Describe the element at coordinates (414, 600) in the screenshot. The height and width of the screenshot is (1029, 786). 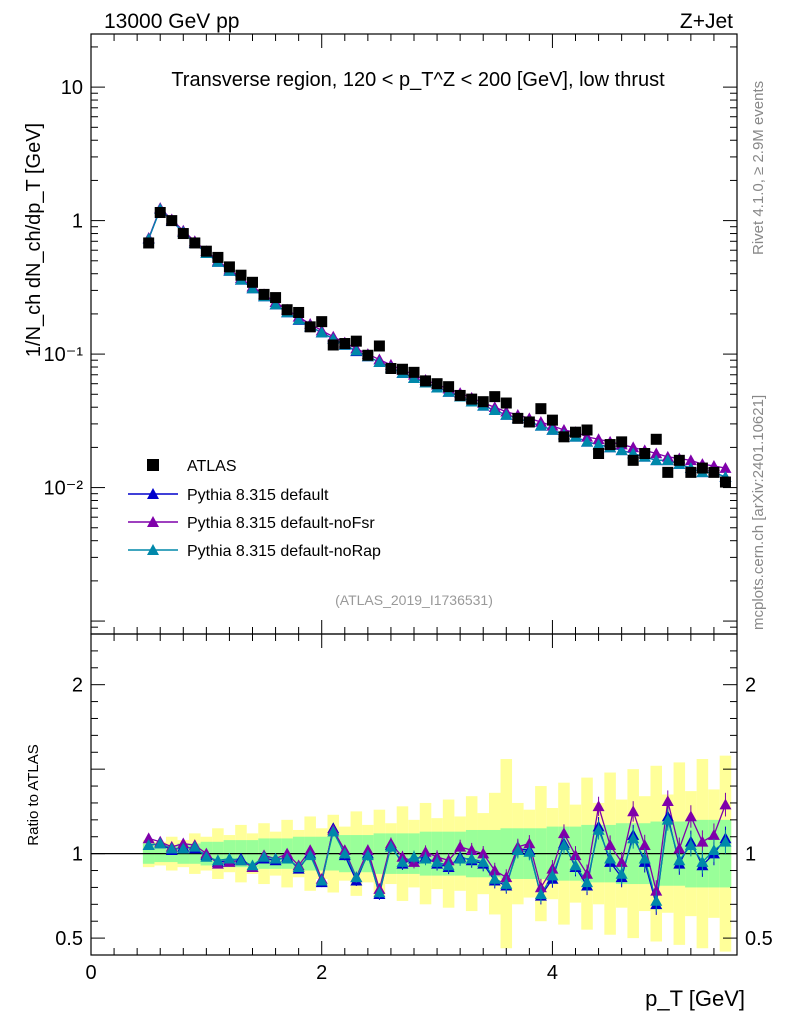
I see `analysis-id: (ATLAS_2019_I1736531)` at that location.